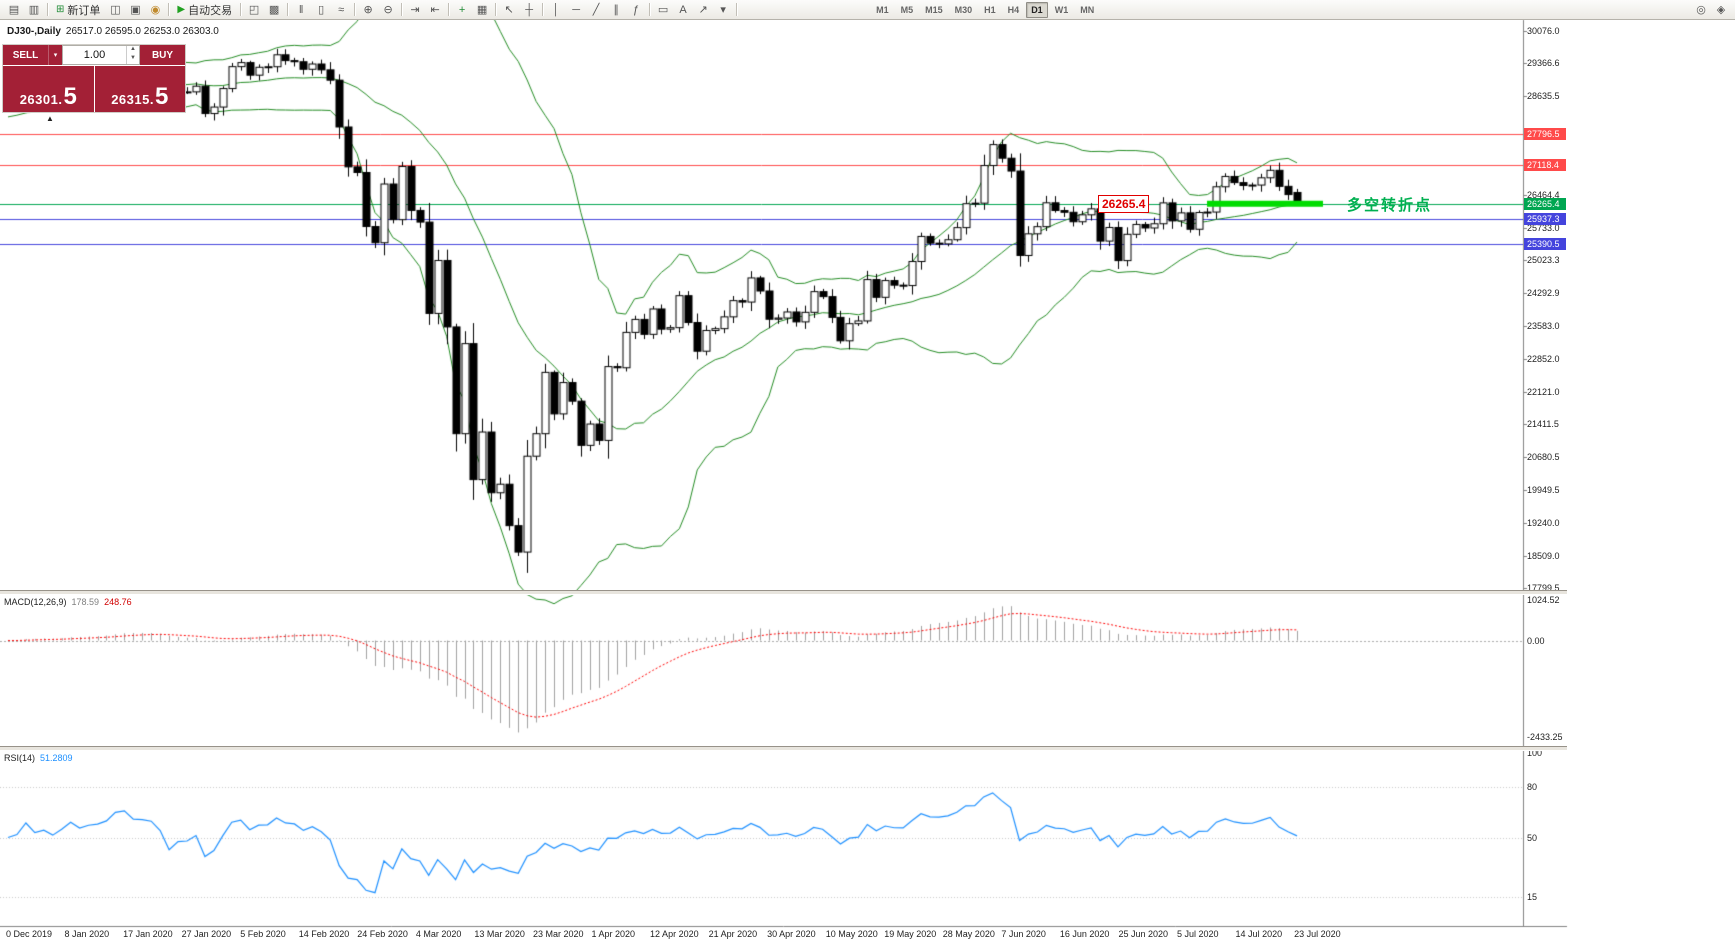  I want to click on y-axis-label: 25733.0, so click(1543, 228).